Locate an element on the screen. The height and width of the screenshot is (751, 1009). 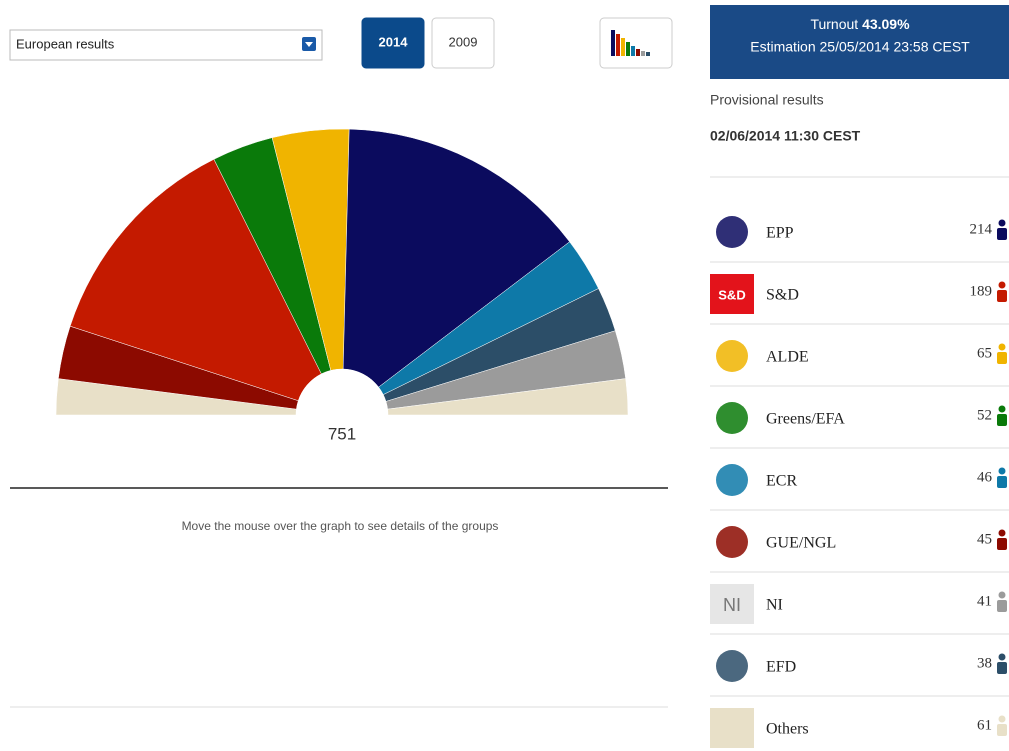
turnout-label: Turnout is located at coordinates (834, 24).